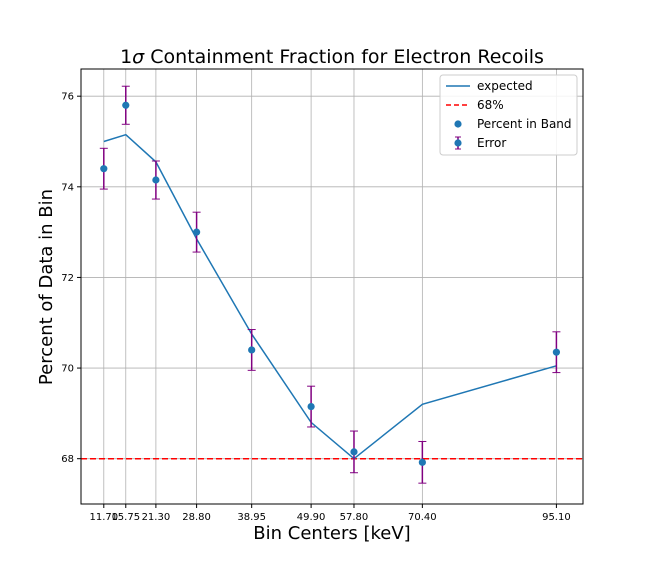  What do you see at coordinates (505, 86) in the screenshot?
I see `legend-label-expected: expected` at bounding box center [505, 86].